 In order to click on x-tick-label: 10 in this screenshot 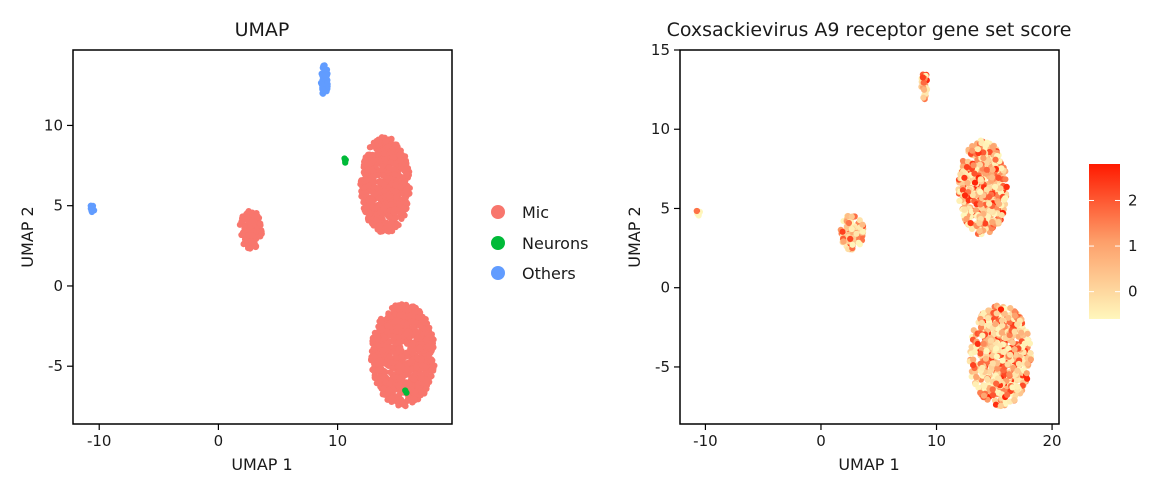, I will do `click(337, 441)`.